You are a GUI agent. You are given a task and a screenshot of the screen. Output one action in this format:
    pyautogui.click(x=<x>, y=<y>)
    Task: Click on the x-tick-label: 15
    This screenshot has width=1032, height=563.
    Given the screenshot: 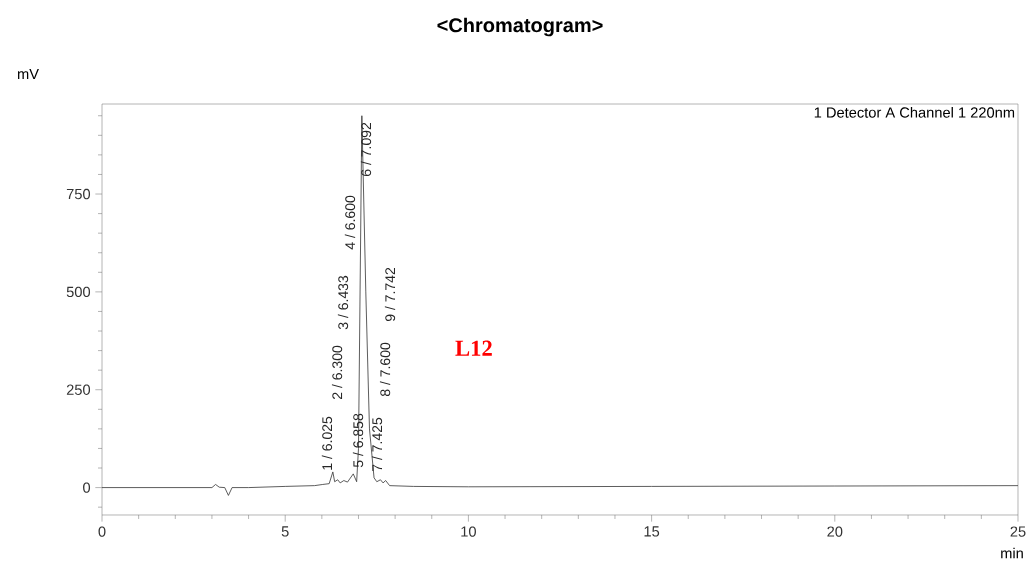 What is the action you would take?
    pyautogui.click(x=652, y=531)
    